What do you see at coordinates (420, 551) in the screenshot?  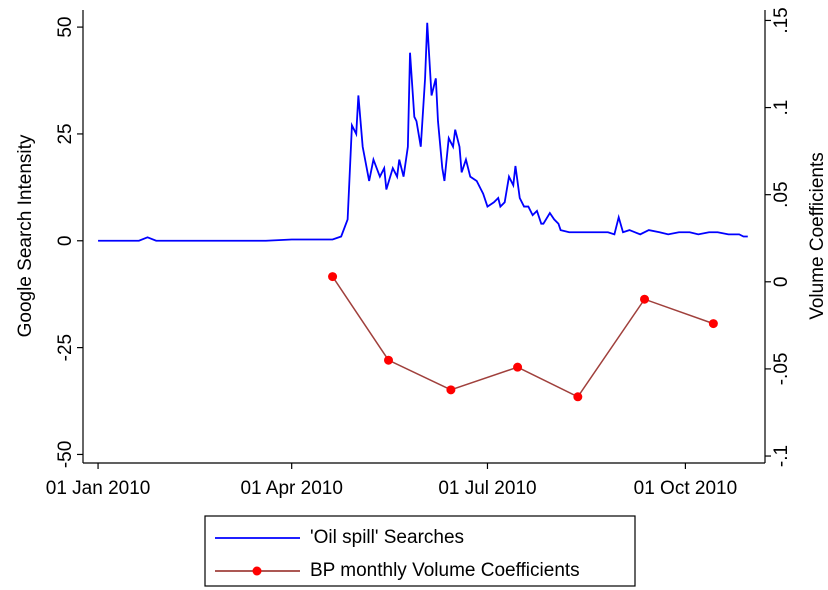 I see `legend-box` at bounding box center [420, 551].